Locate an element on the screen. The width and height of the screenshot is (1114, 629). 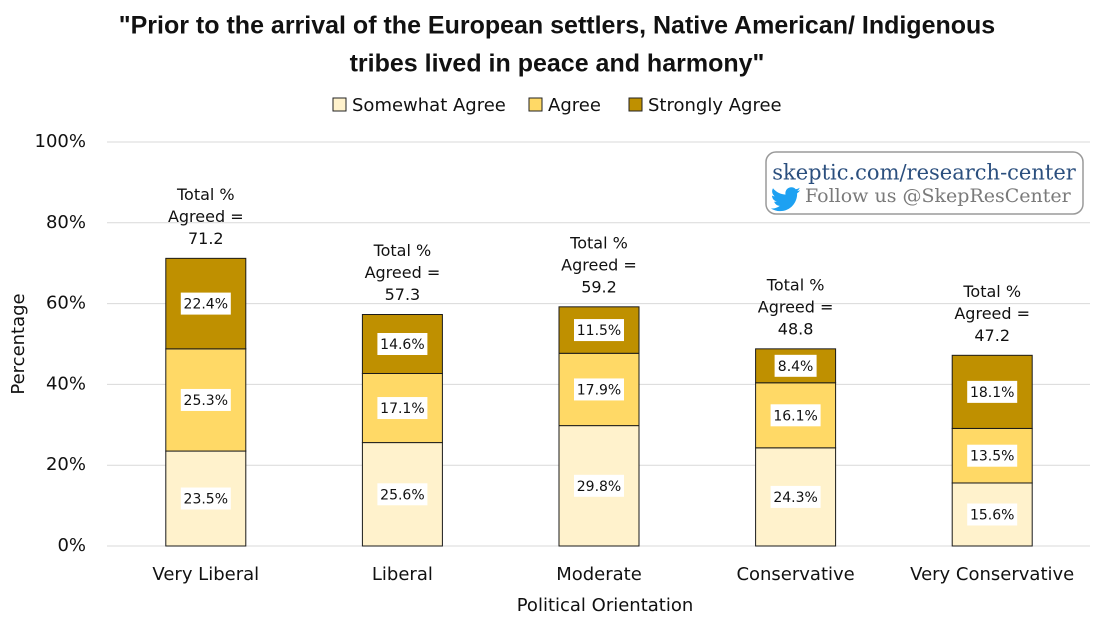
data-label: 11.5% is located at coordinates (599, 331).